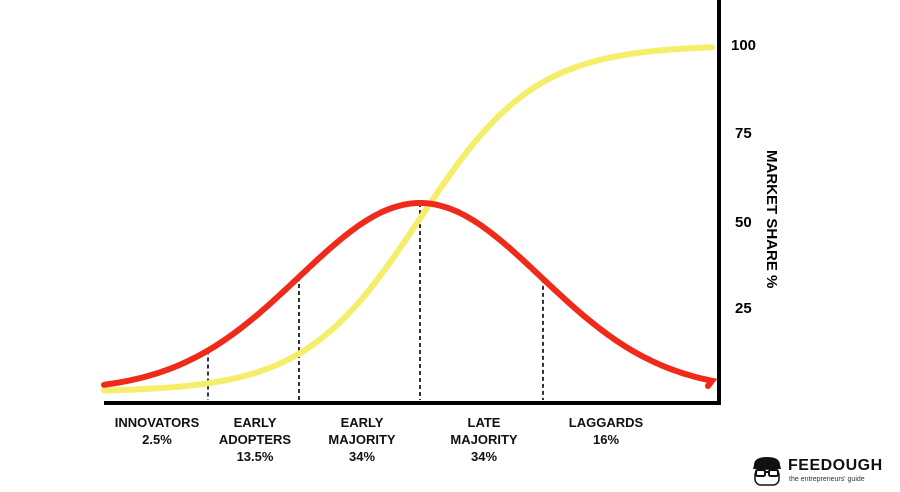 Image resolution: width=900 pixels, height=492 pixels. I want to click on category-share: 16%, so click(606, 439).